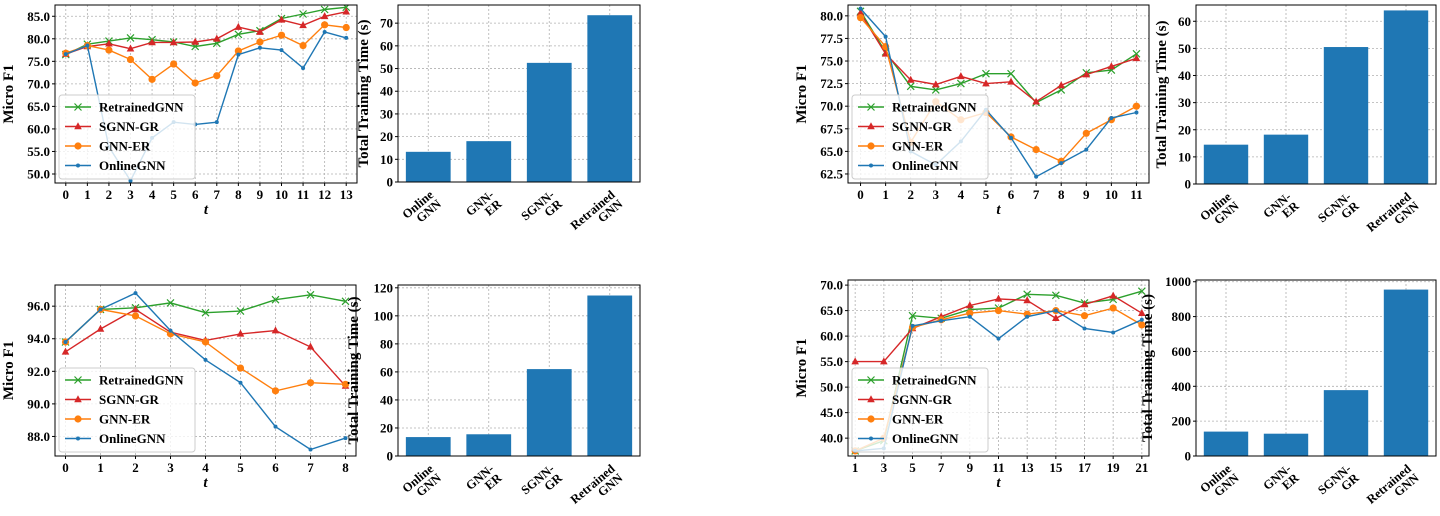  Describe the element at coordinates (206, 31) in the screenshot. I see `series-line-retrainedgnn` at that location.